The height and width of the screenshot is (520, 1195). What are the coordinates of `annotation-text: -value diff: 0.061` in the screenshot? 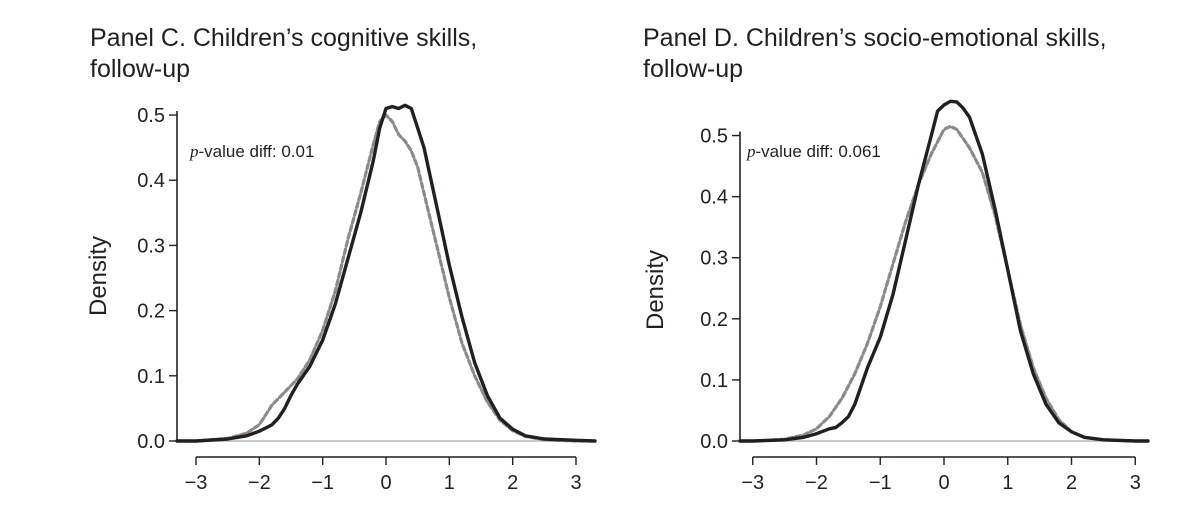 It's located at (818, 151).